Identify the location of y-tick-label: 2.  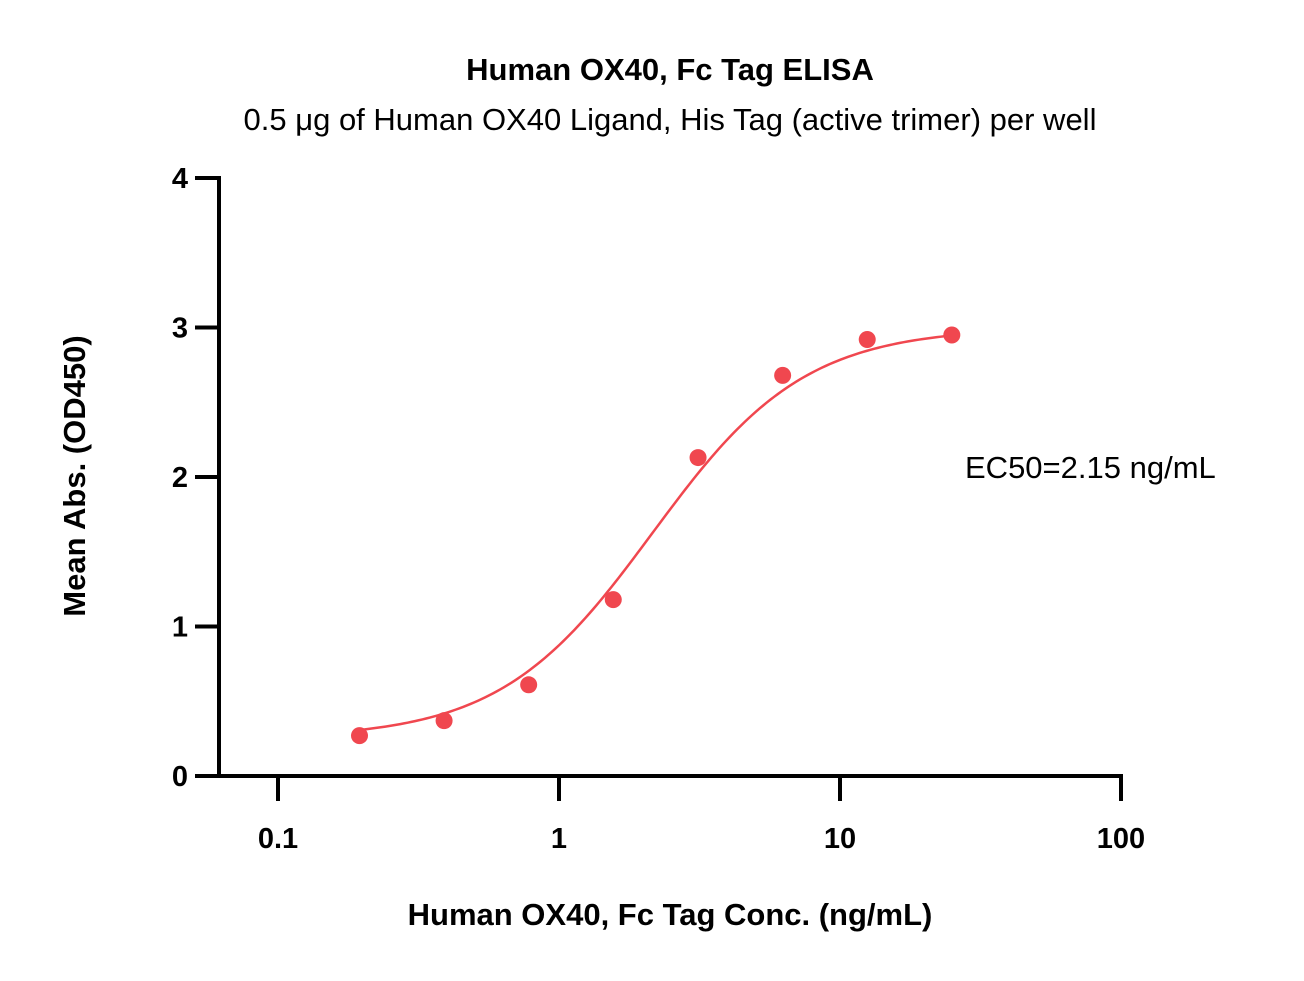
(180, 478).